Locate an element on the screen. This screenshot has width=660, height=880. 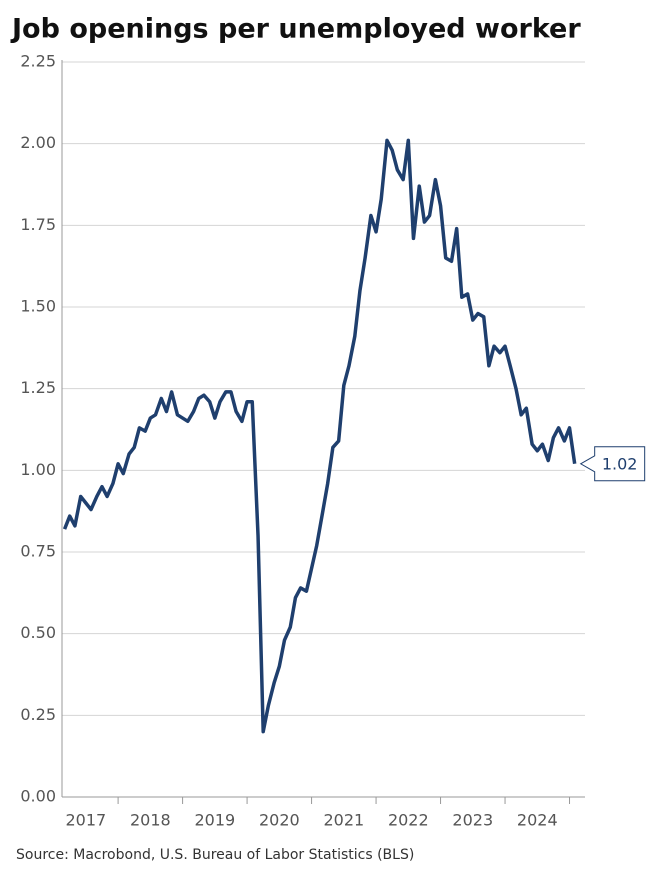
x-tick-label: 2018 is located at coordinates (150, 820).